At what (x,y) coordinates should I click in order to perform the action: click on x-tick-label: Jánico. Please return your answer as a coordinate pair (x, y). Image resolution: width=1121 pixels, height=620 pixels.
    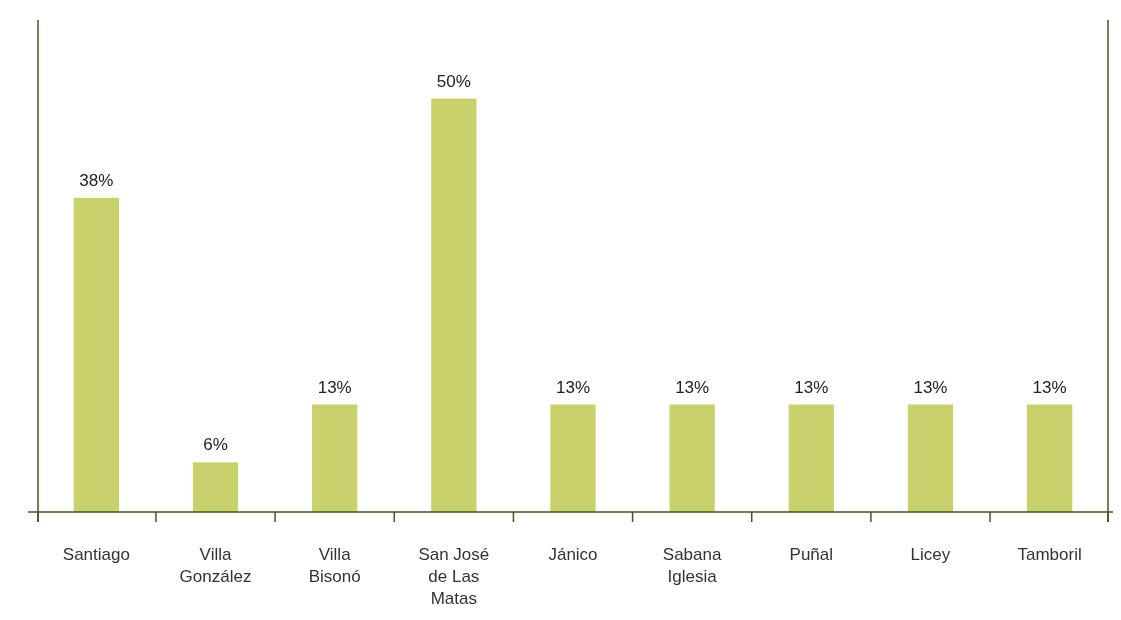
    Looking at the image, I should click on (573, 554).